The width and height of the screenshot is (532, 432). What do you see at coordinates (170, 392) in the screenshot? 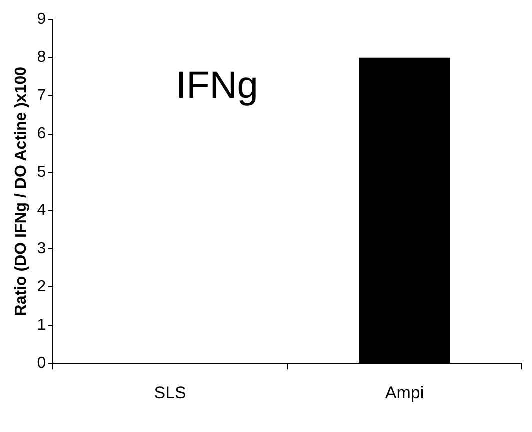
I see `x-tick-label: SLS` at bounding box center [170, 392].